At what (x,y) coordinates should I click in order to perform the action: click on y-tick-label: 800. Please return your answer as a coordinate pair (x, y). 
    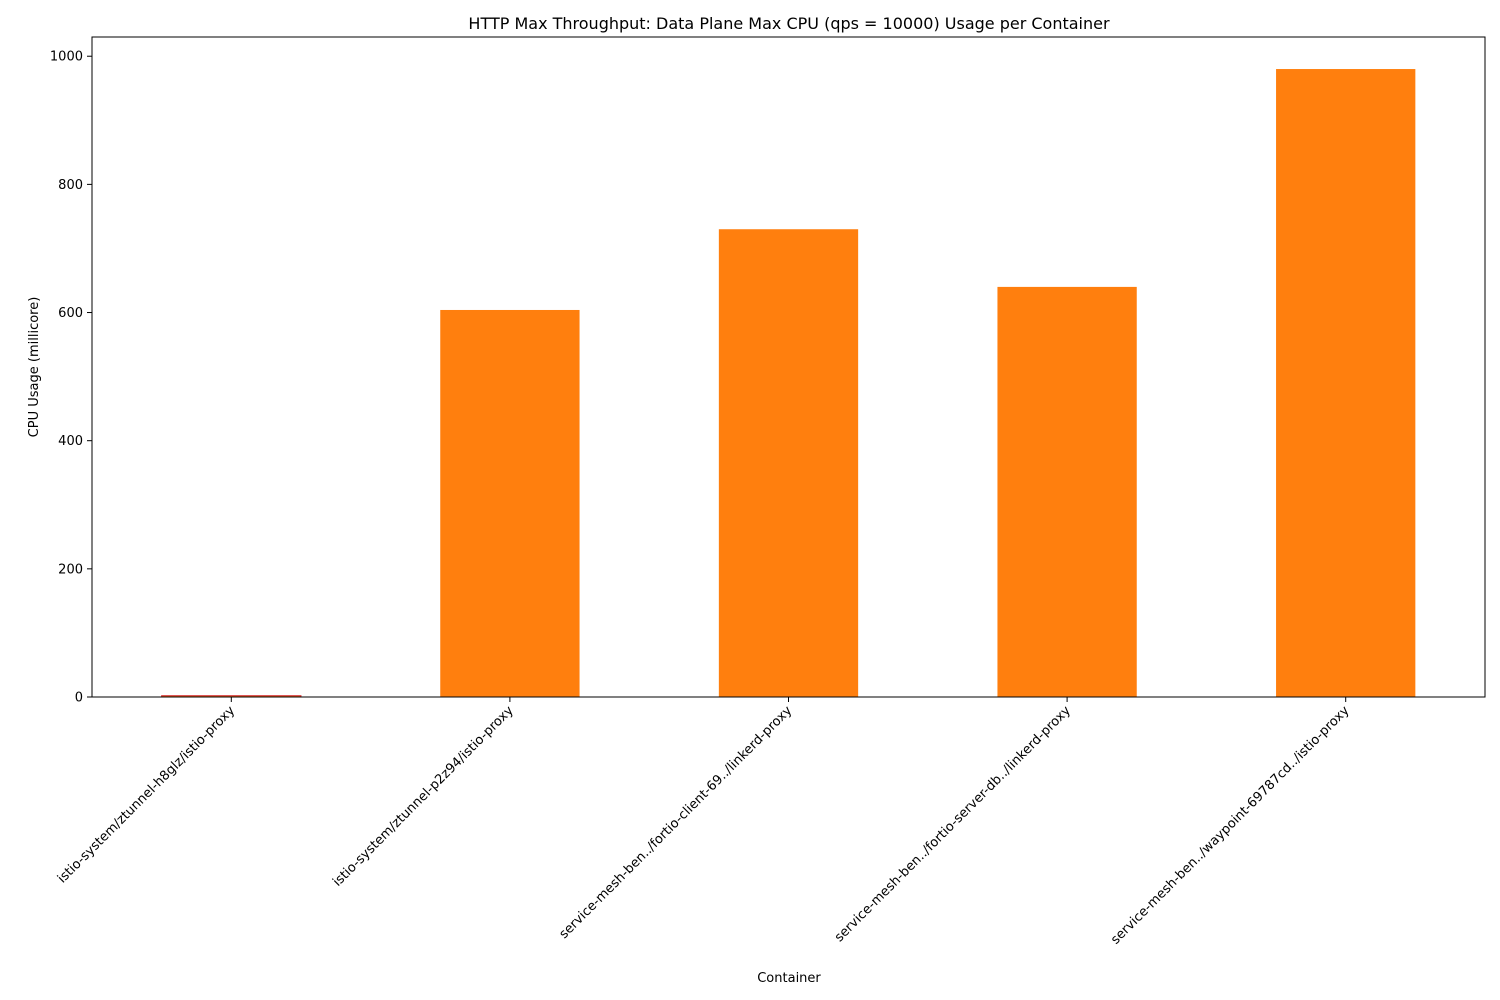
    Looking at the image, I should click on (70, 185).